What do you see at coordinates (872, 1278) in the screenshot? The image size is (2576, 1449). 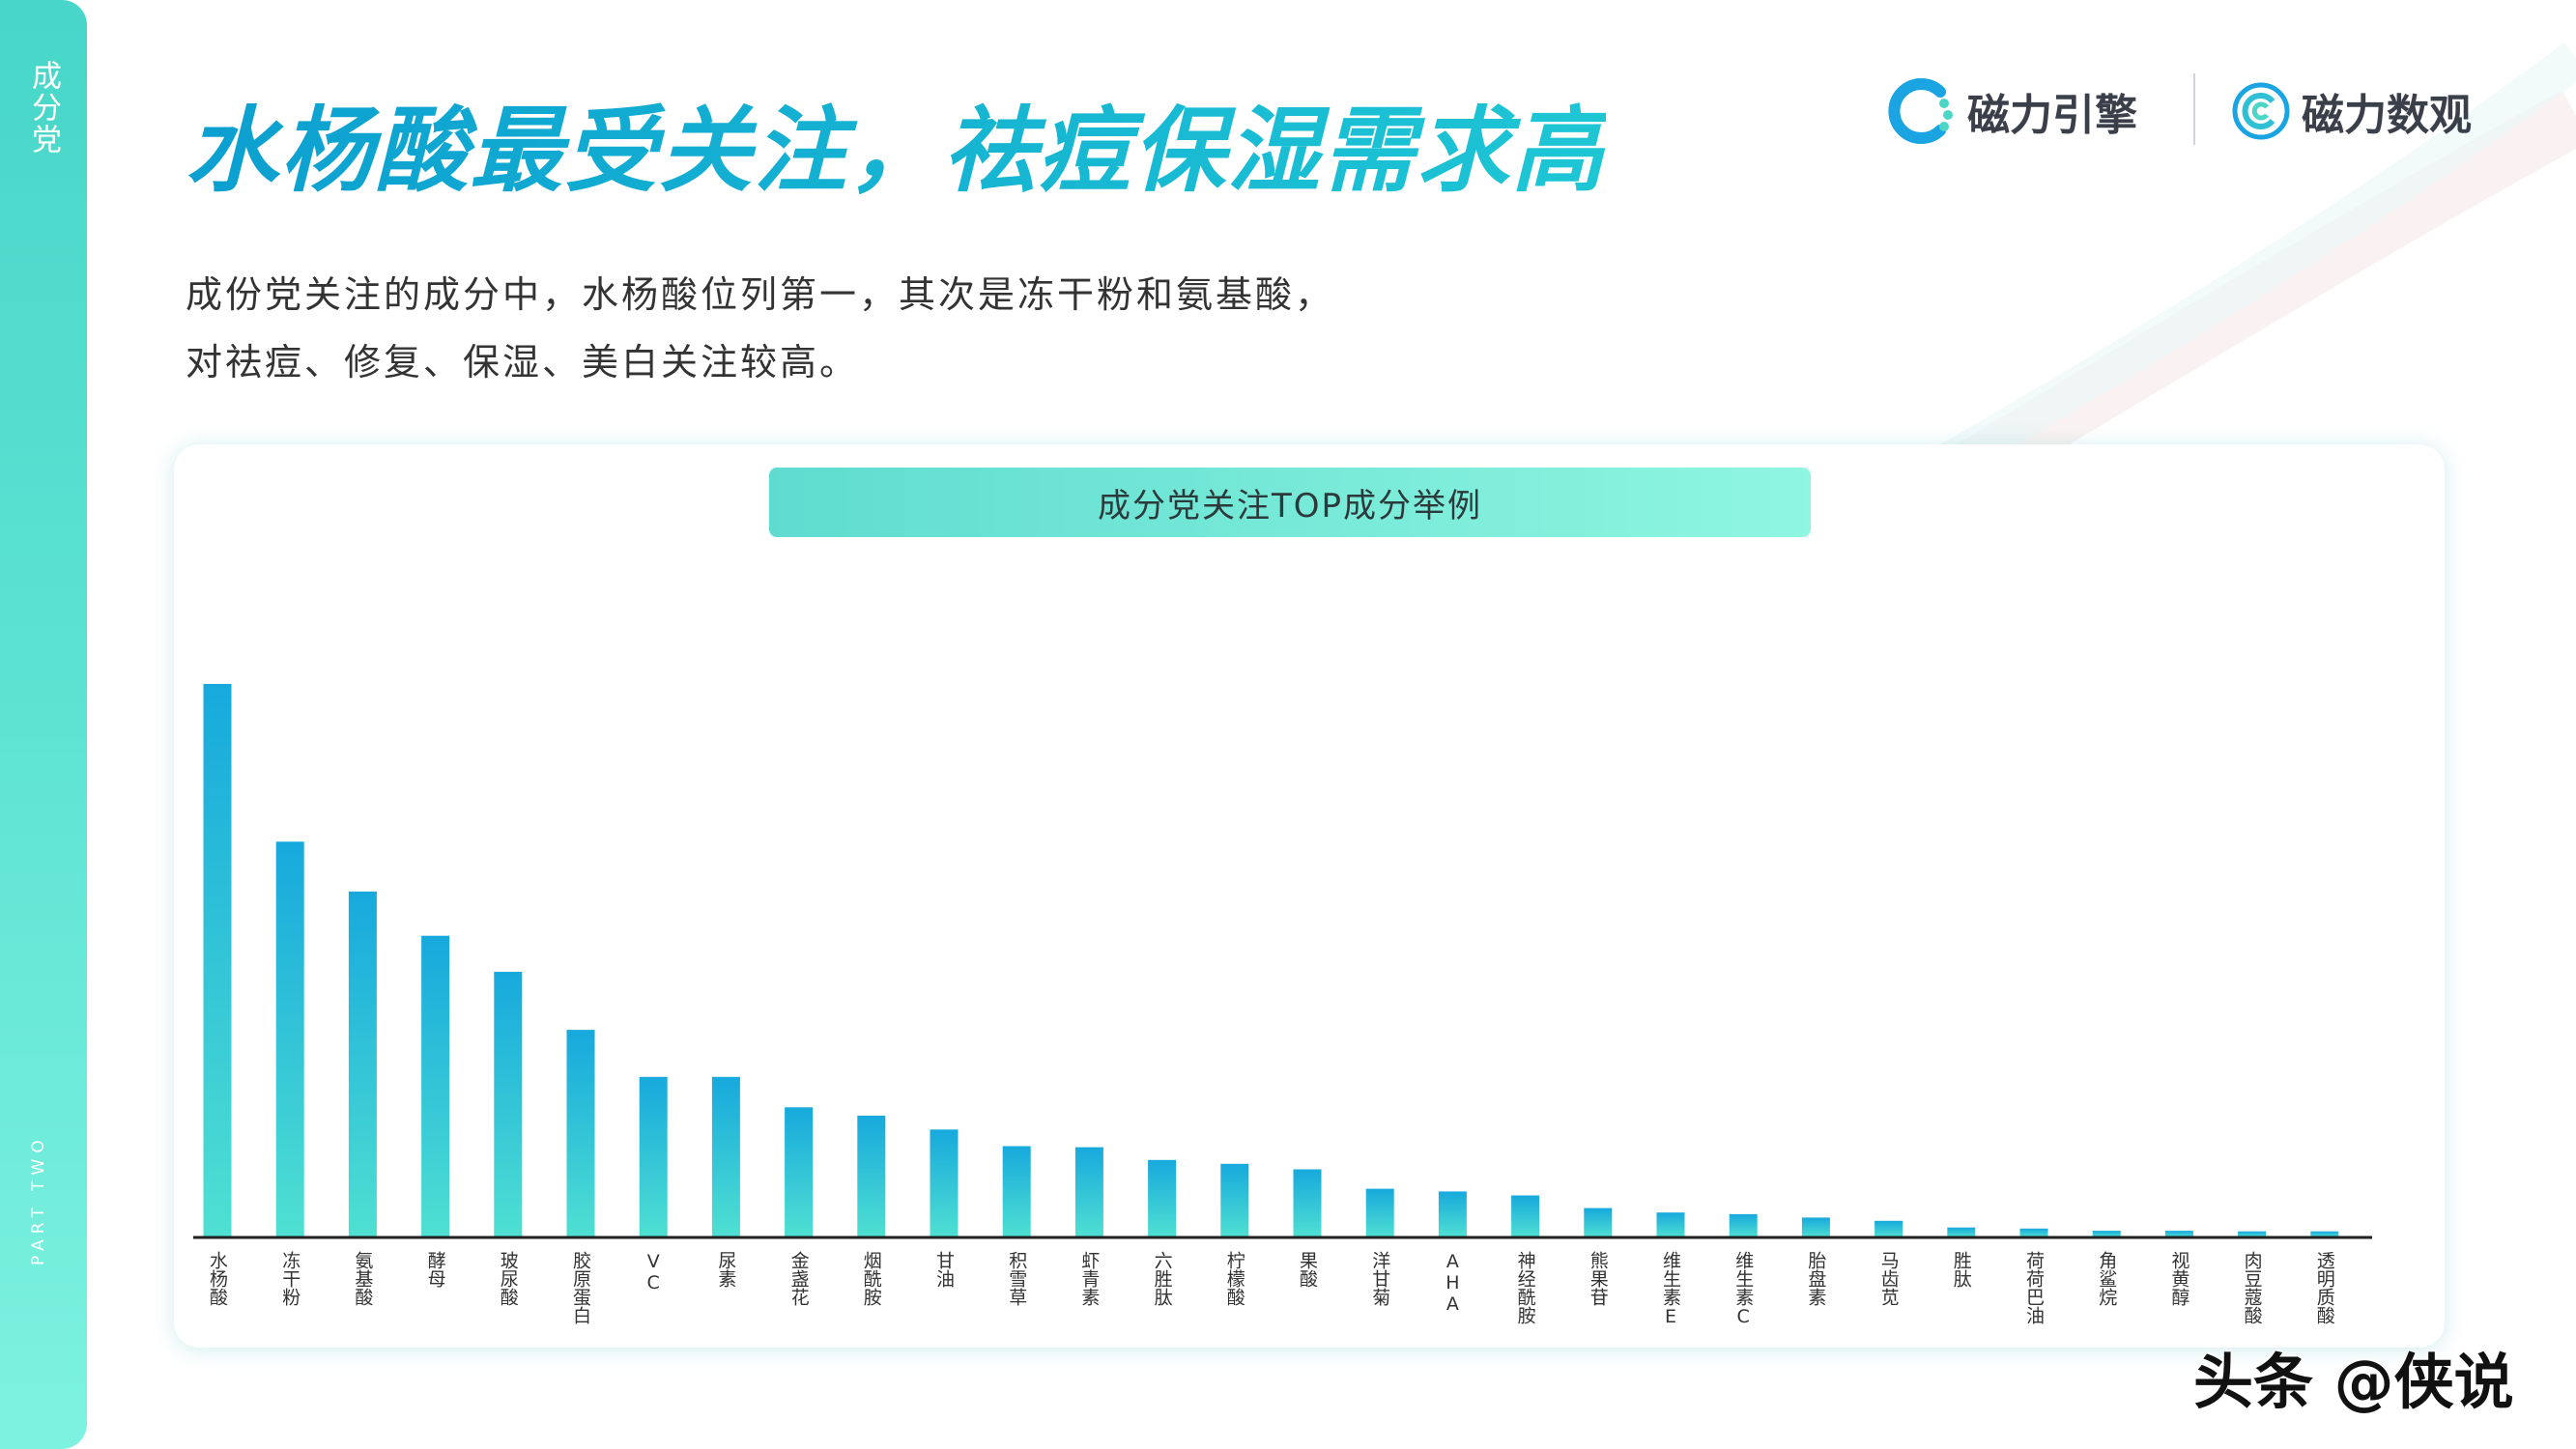 I see `x-tick-label: 烟酰胺` at bounding box center [872, 1278].